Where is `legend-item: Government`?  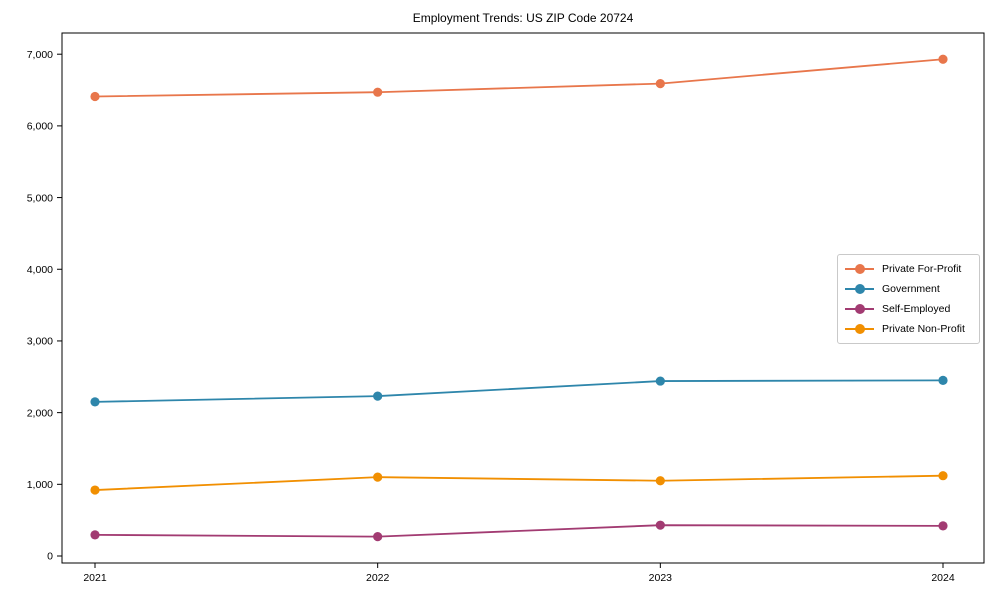 legend-item: Government is located at coordinates (908, 289).